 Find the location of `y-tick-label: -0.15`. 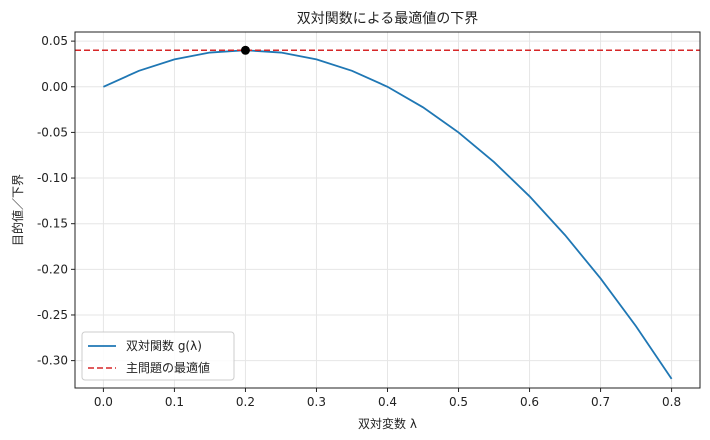

y-tick-label: -0.15 is located at coordinates (52, 224).